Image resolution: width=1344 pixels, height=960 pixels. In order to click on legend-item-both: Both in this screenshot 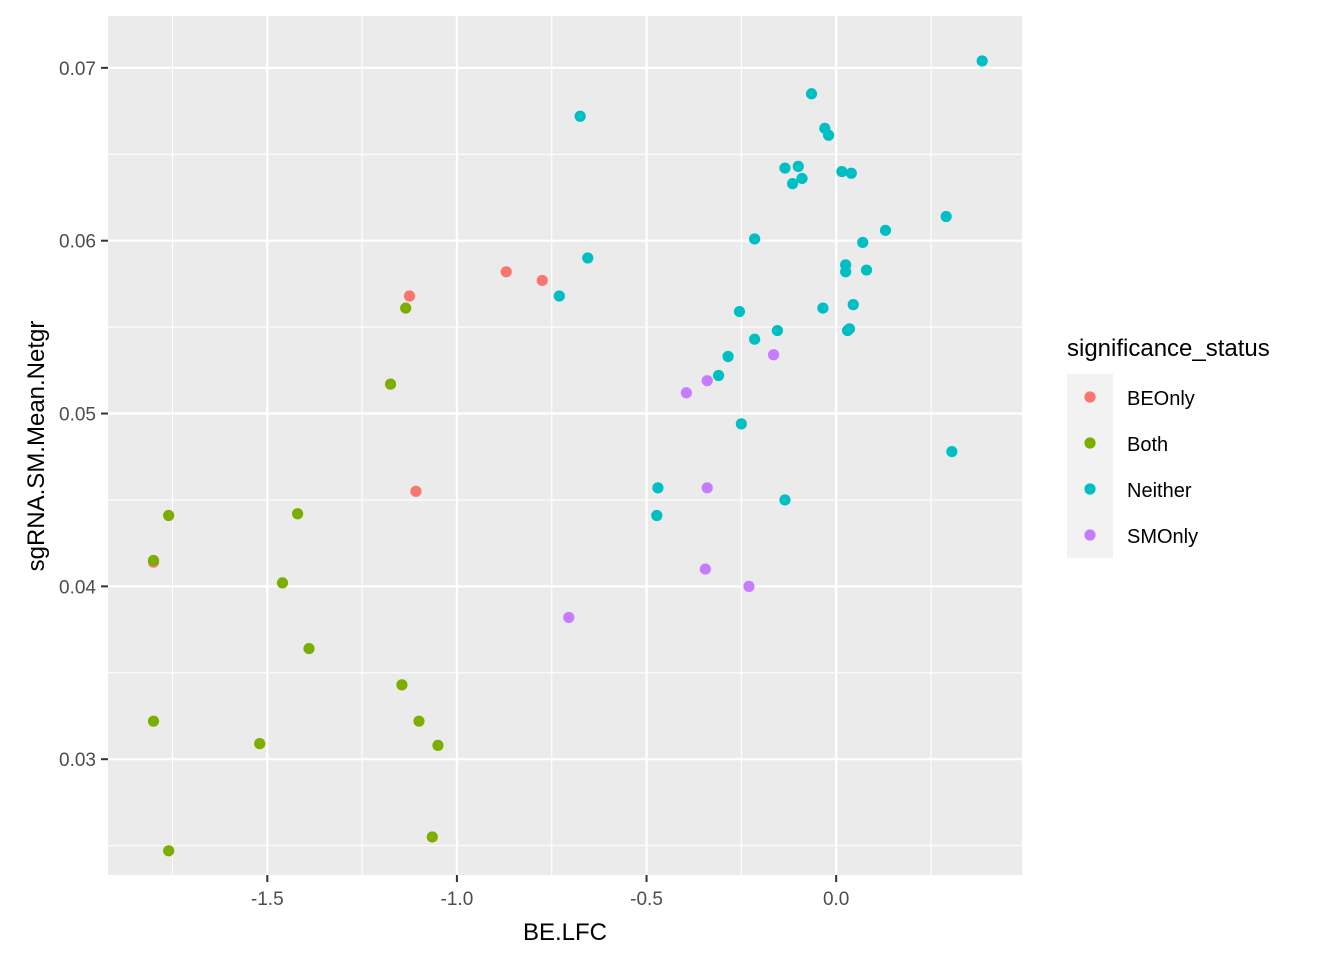, I will do `click(1117, 443)`.